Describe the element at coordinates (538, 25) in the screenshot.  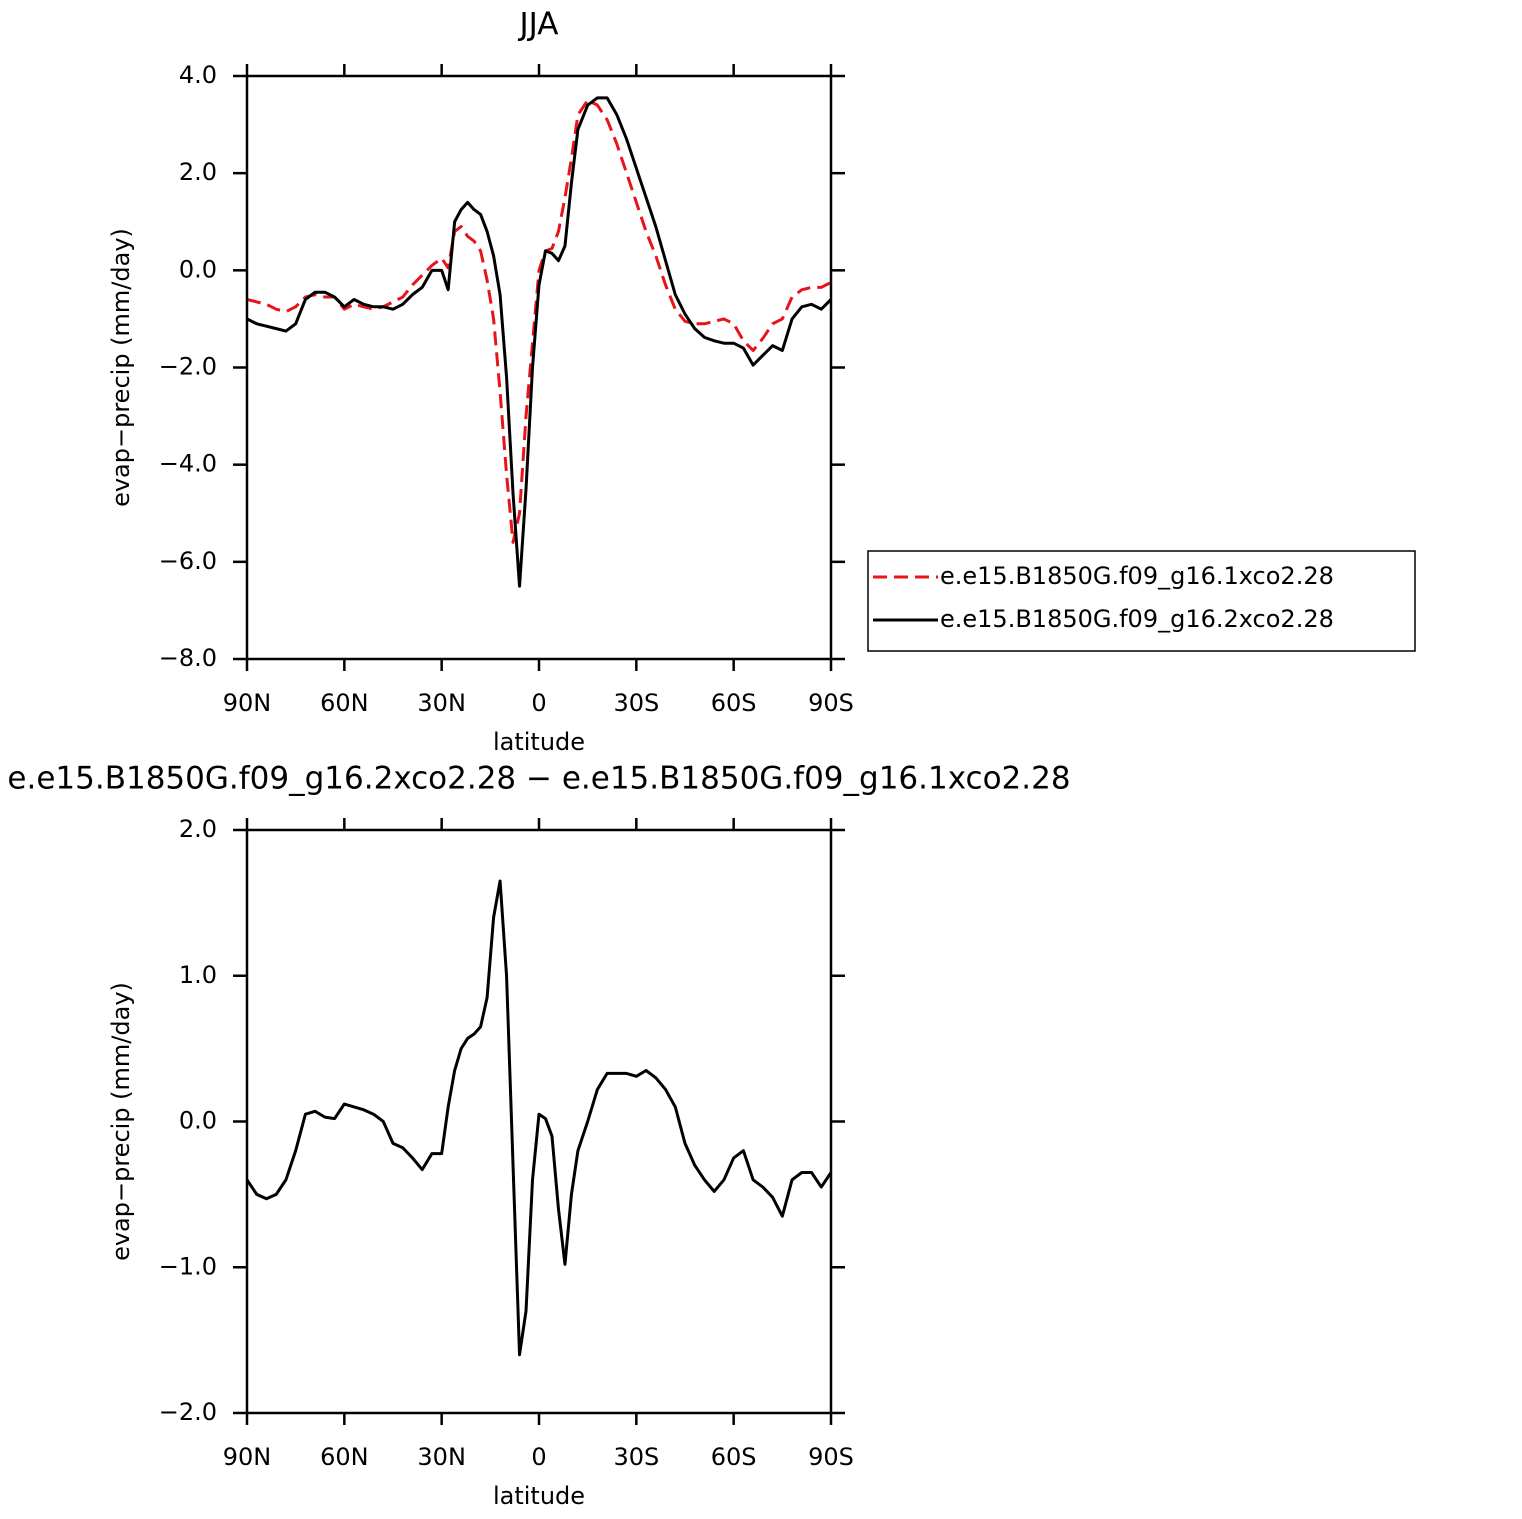
I see `chart-title: JJA` at that location.